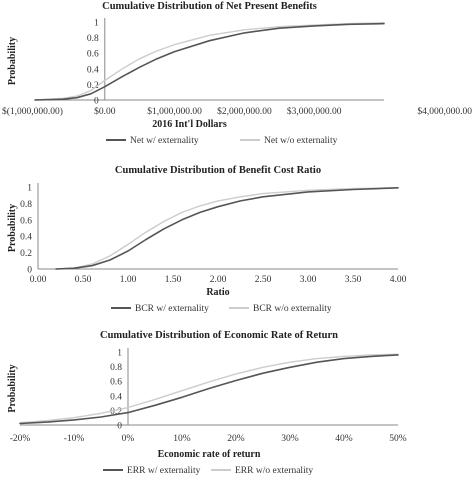 Image resolution: width=474 pixels, height=479 pixels. What do you see at coordinates (290, 439) in the screenshot?
I see `x-tick-label: 30%` at bounding box center [290, 439].